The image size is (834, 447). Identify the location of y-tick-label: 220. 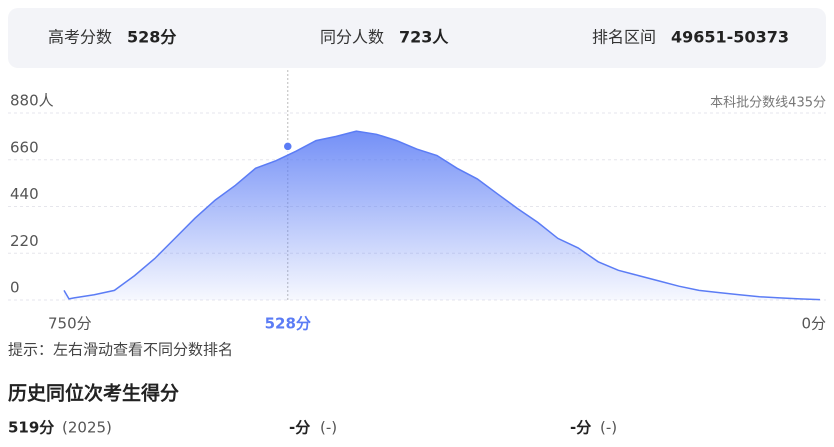
(24, 241).